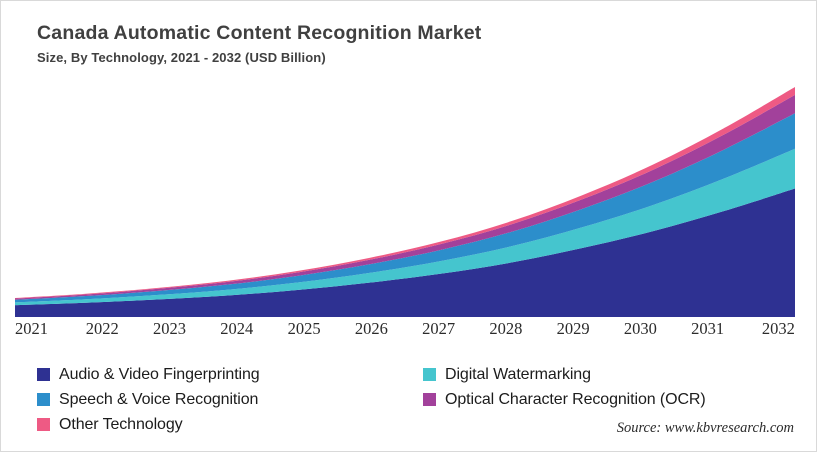 The width and height of the screenshot is (817, 452). What do you see at coordinates (170, 328) in the screenshot?
I see `x-axis-tick-2023: 2023` at bounding box center [170, 328].